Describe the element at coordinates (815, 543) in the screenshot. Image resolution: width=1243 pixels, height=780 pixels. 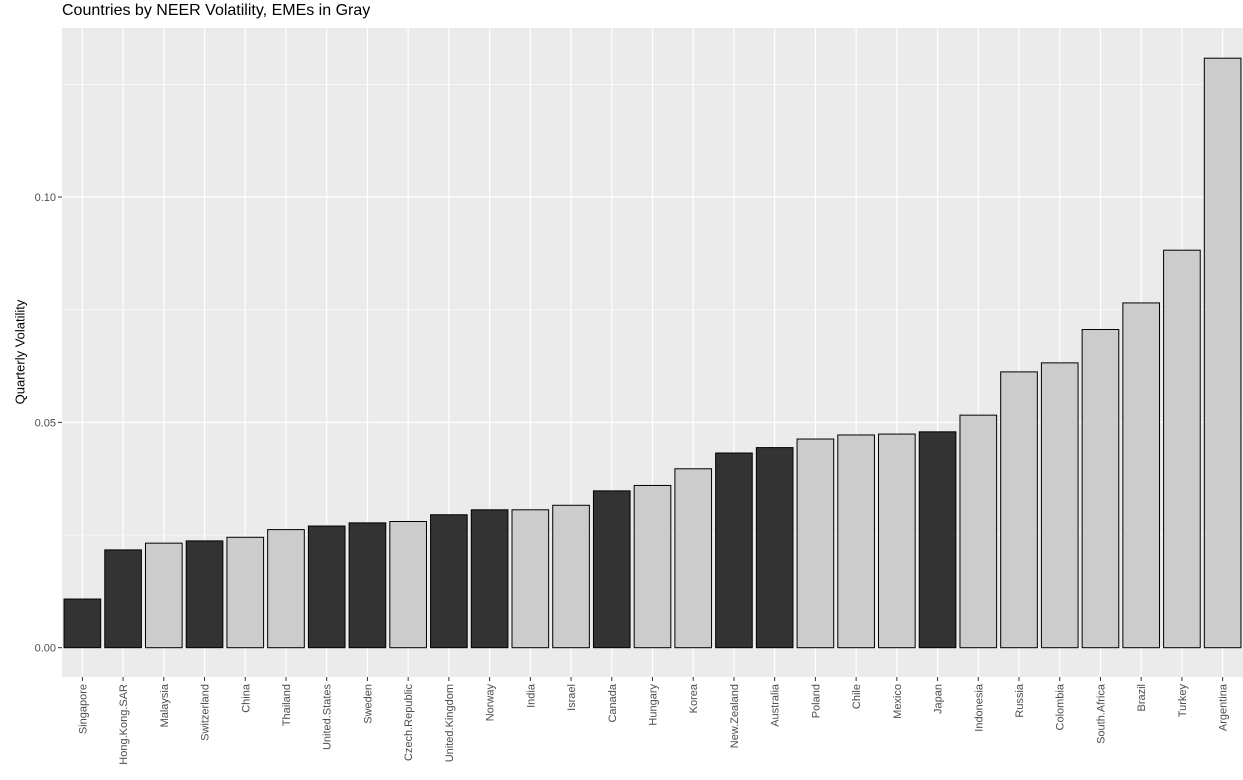
I see `bar-poland` at that location.